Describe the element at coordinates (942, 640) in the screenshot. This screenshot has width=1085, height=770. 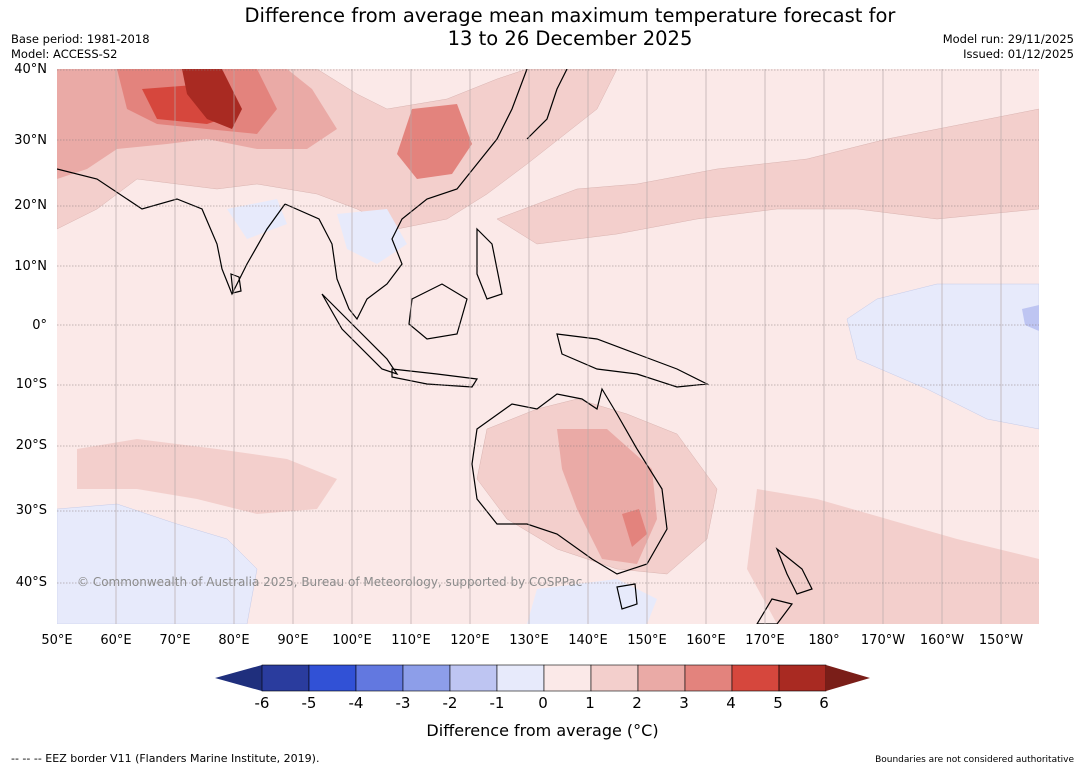
I see `lon-label: 160°W` at that location.